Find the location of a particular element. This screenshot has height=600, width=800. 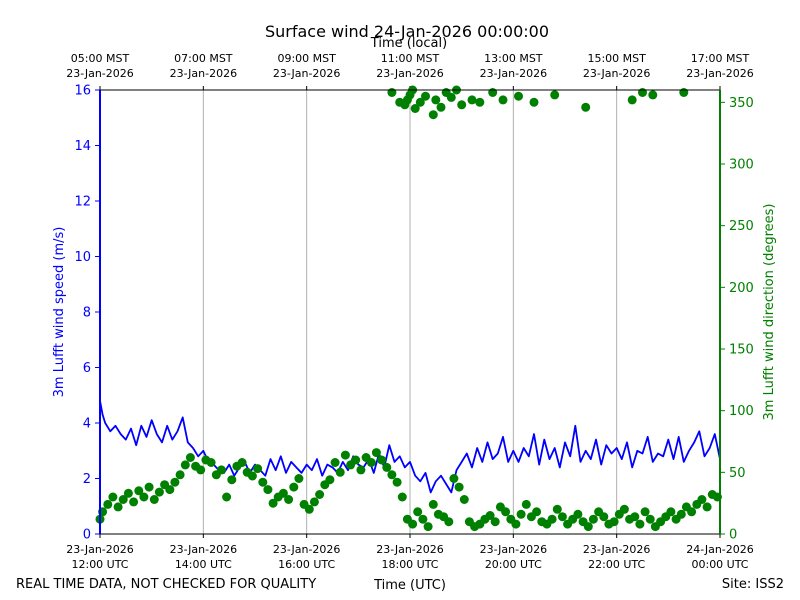

top-axis-label: Time (local) is located at coordinates (408, 43).